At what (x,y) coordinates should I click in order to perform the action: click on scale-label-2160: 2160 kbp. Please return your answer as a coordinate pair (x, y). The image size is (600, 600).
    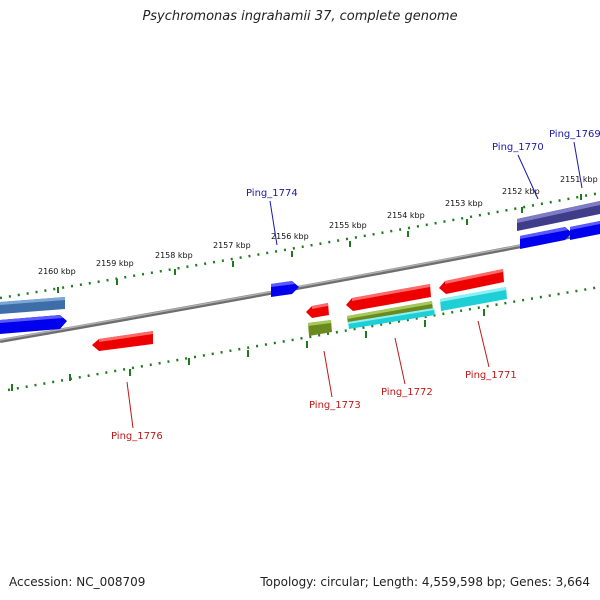
    Looking at the image, I should click on (57, 271).